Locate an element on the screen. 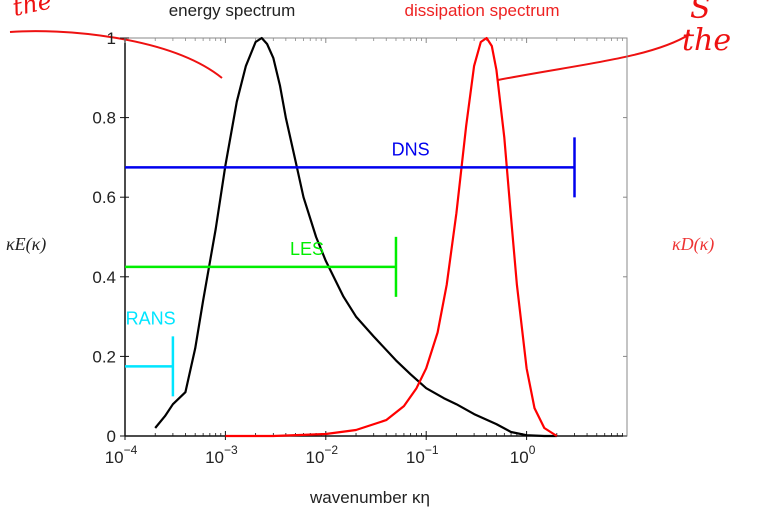  x-axis-label: wavenumber κη is located at coordinates (369, 497).